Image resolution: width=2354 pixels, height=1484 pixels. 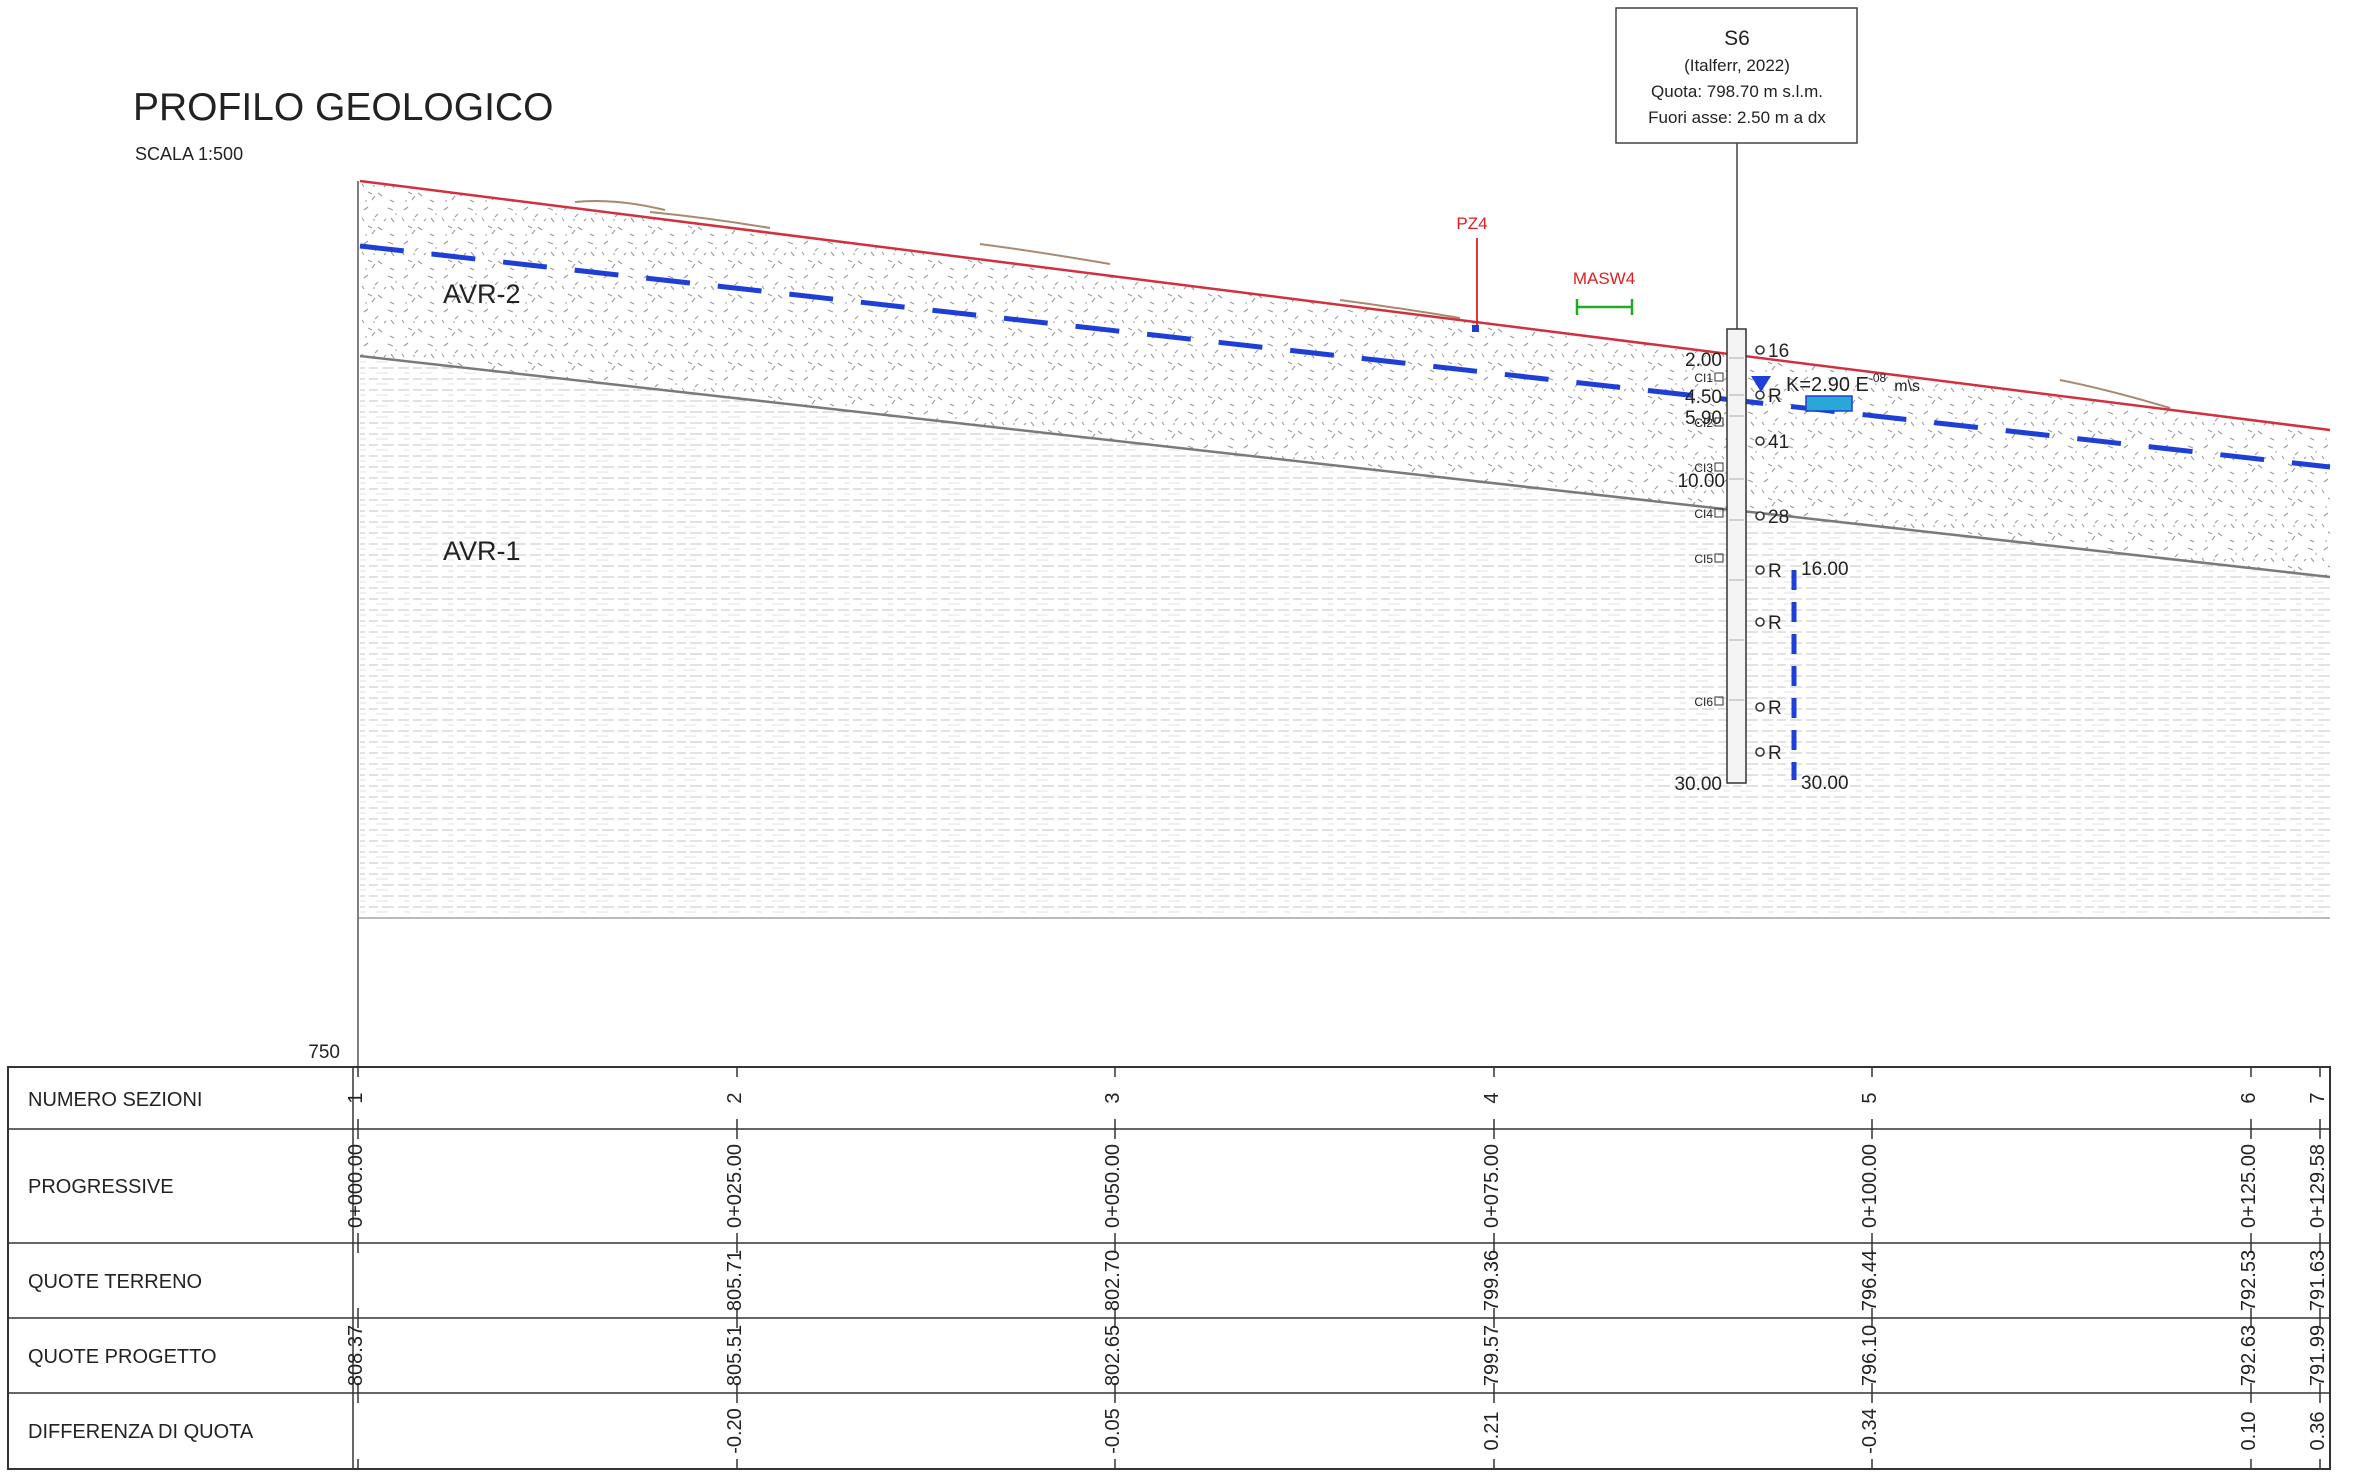 I want to click on permeability-test-interval, so click(x=1829, y=403).